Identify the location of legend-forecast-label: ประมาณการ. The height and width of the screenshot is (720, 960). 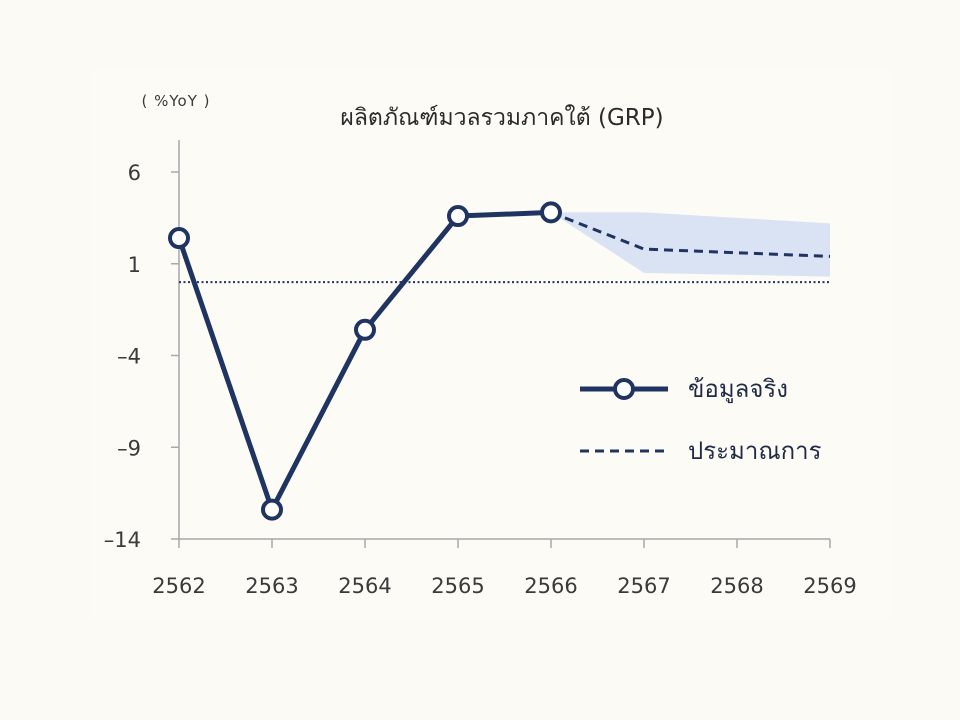
(755, 451).